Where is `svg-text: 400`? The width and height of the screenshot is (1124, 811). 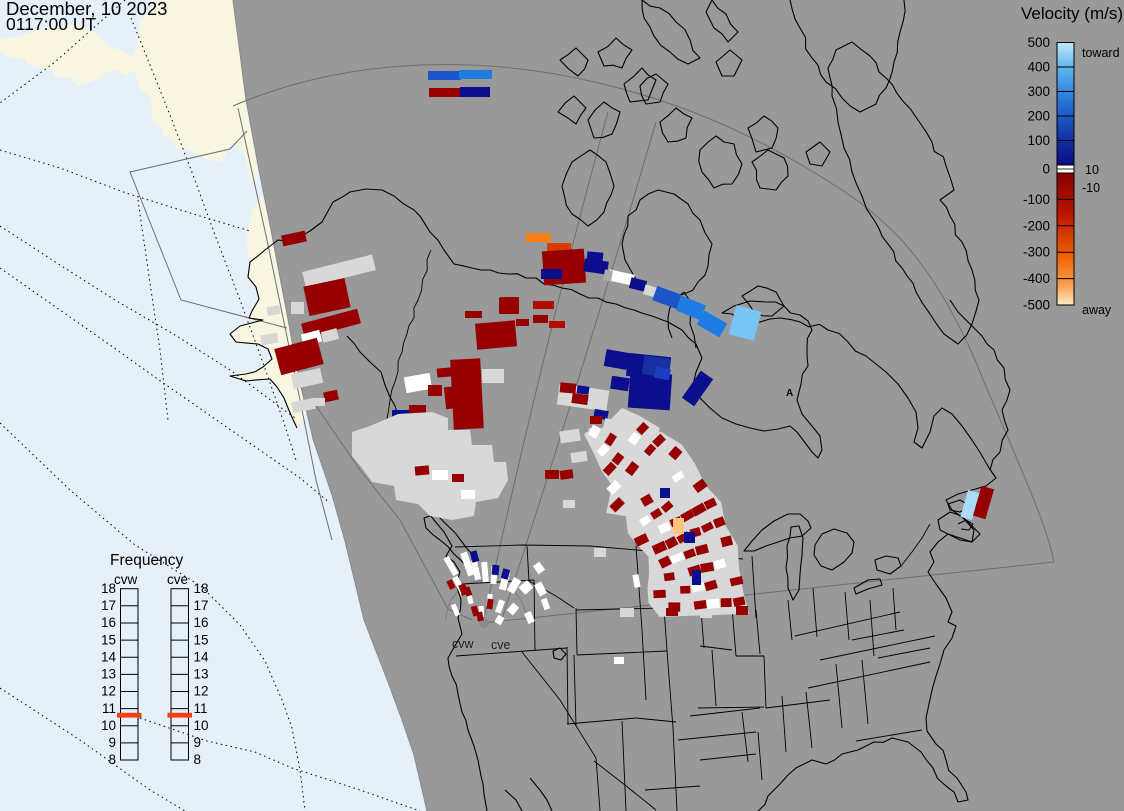
svg-text: 400 is located at coordinates (1038, 67).